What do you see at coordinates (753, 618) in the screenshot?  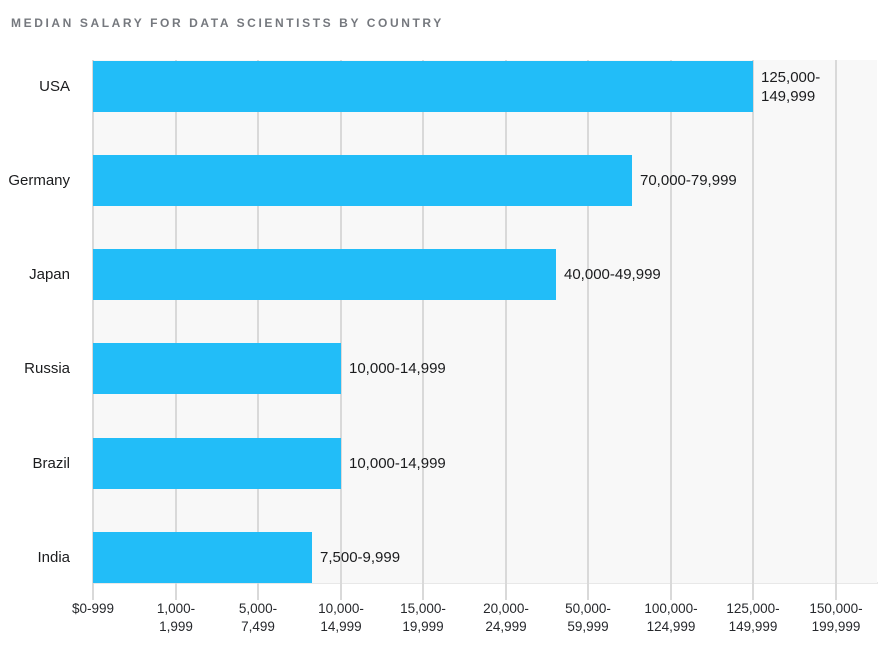 I see `x-axis-tick-label: 125,000- 149,999` at bounding box center [753, 618].